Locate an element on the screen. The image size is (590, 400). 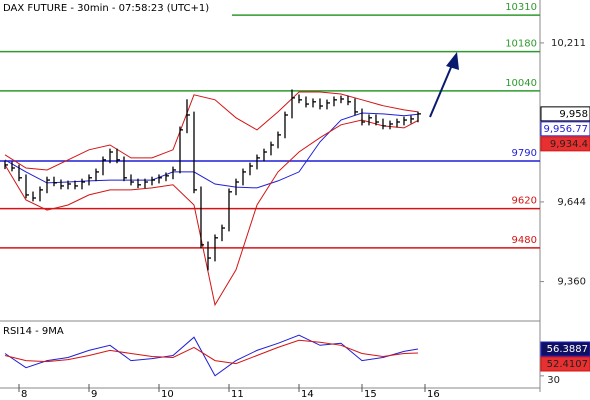
y-tick-label: 9,644 is located at coordinates (571, 202).